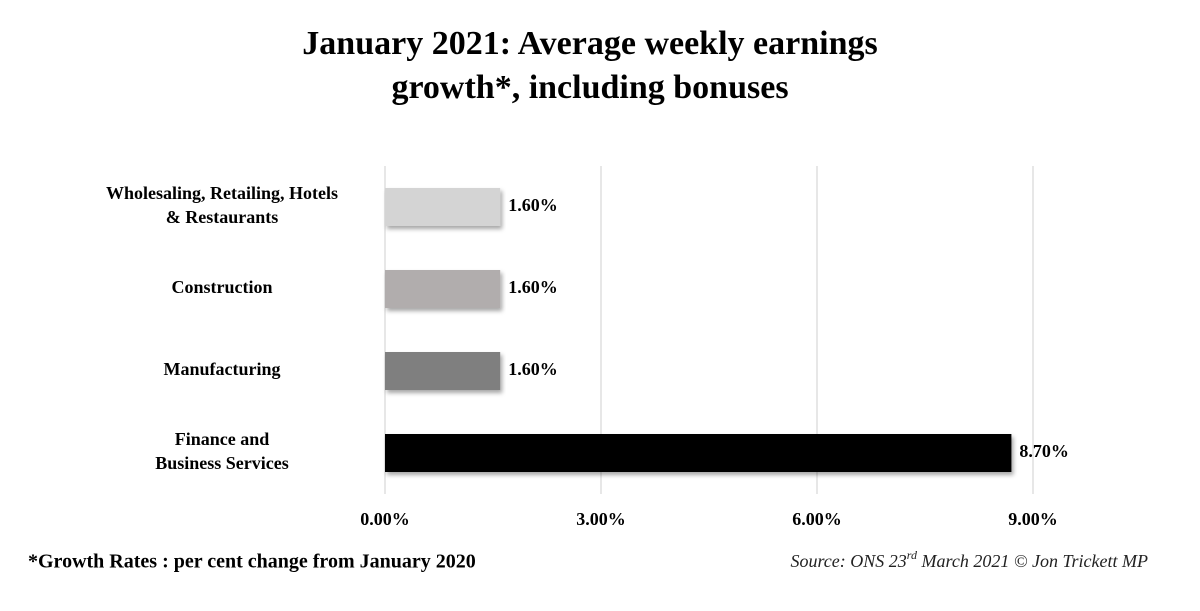 This screenshot has height=611, width=1200. What do you see at coordinates (1032, 561) in the screenshot?
I see `source-text: March 2021 © Jon Trickett MP` at bounding box center [1032, 561].